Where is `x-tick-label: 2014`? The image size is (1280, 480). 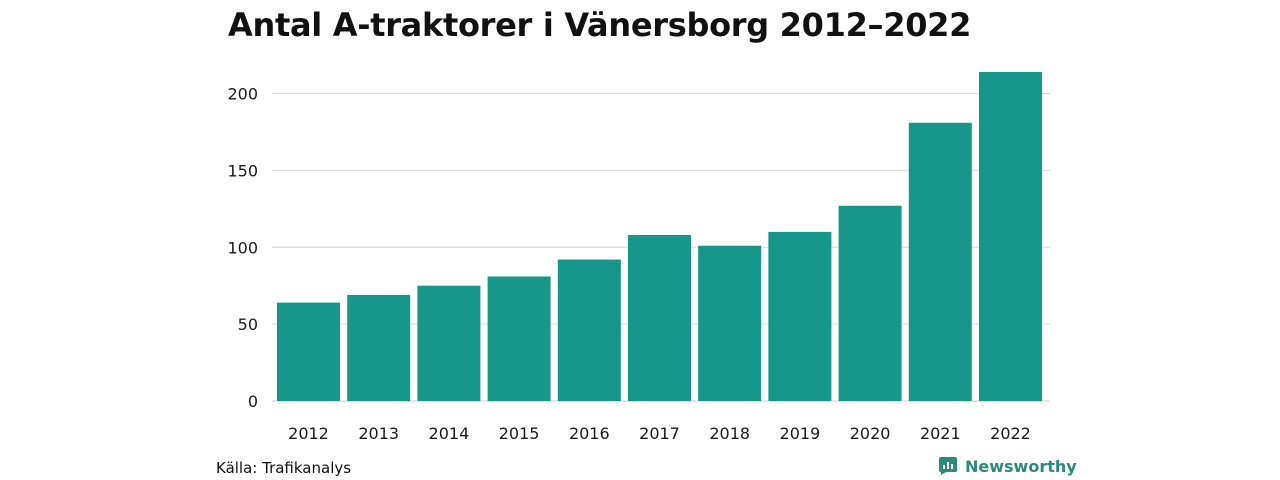 x-tick-label: 2014 is located at coordinates (449, 433).